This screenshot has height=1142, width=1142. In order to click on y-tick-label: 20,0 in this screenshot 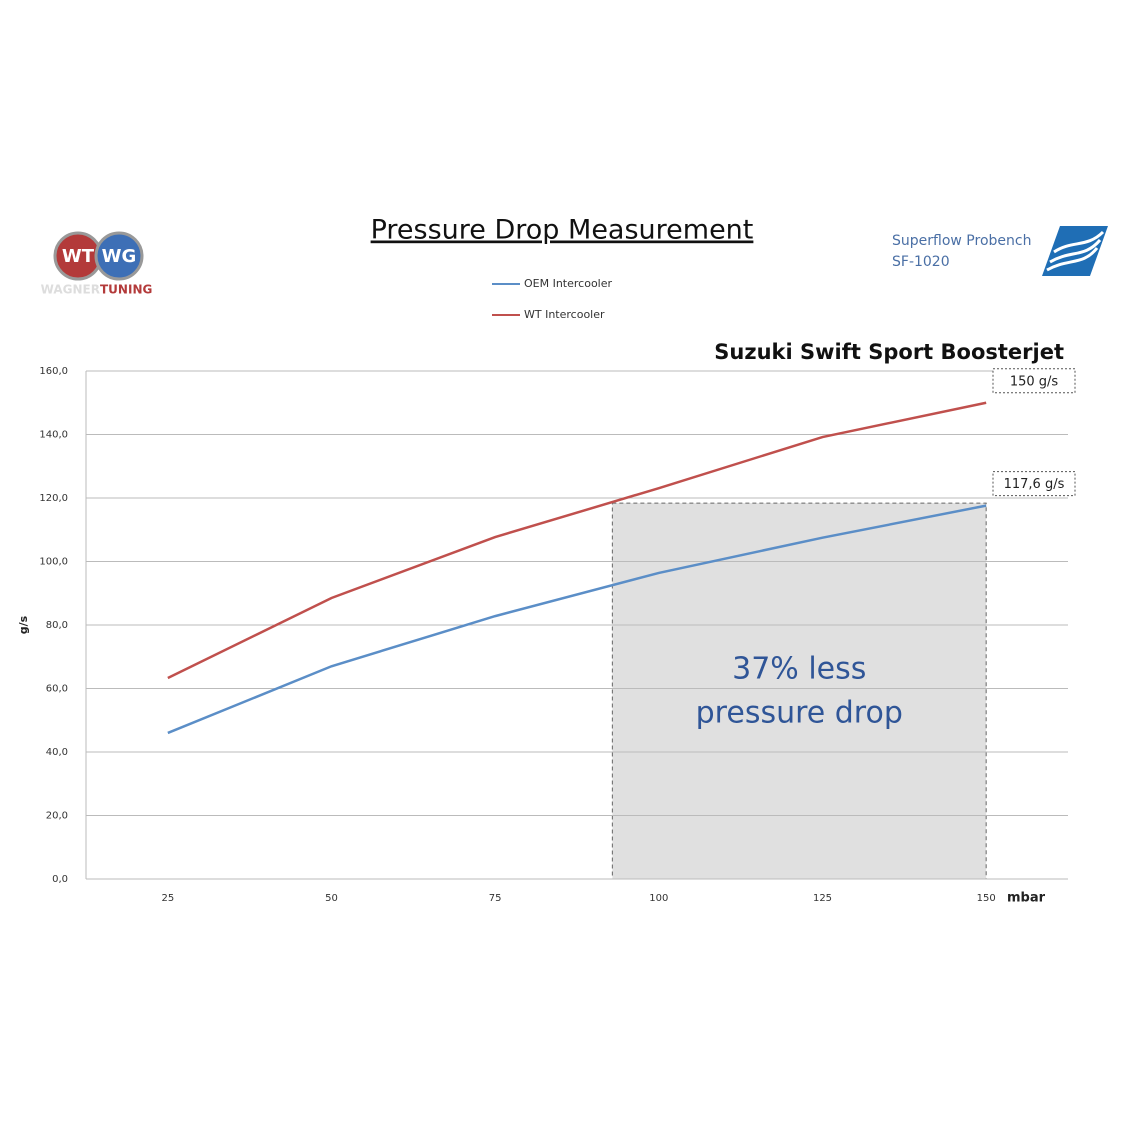, I will do `click(57, 816)`.